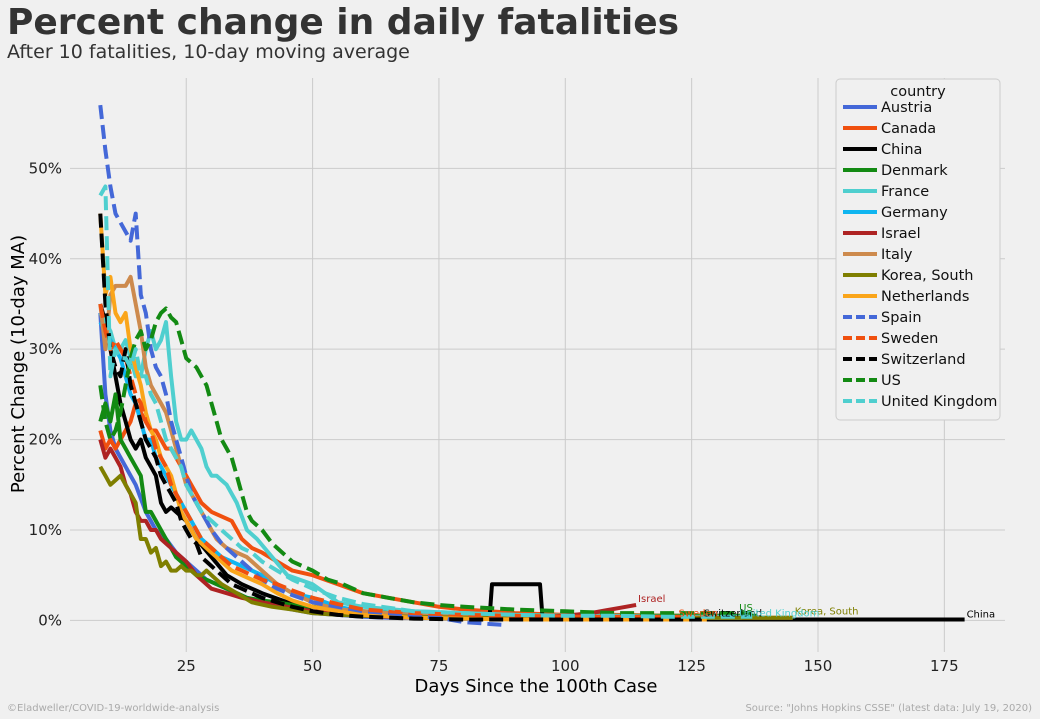  Describe the element at coordinates (914, 171) in the screenshot. I see `legend-entry: Denmark` at that location.